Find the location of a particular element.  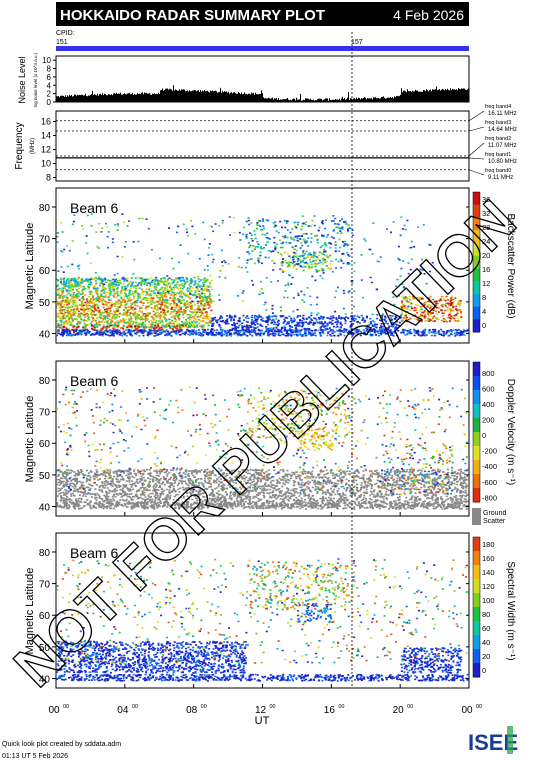

colorbar-tick-label: 40 is located at coordinates (486, 642).